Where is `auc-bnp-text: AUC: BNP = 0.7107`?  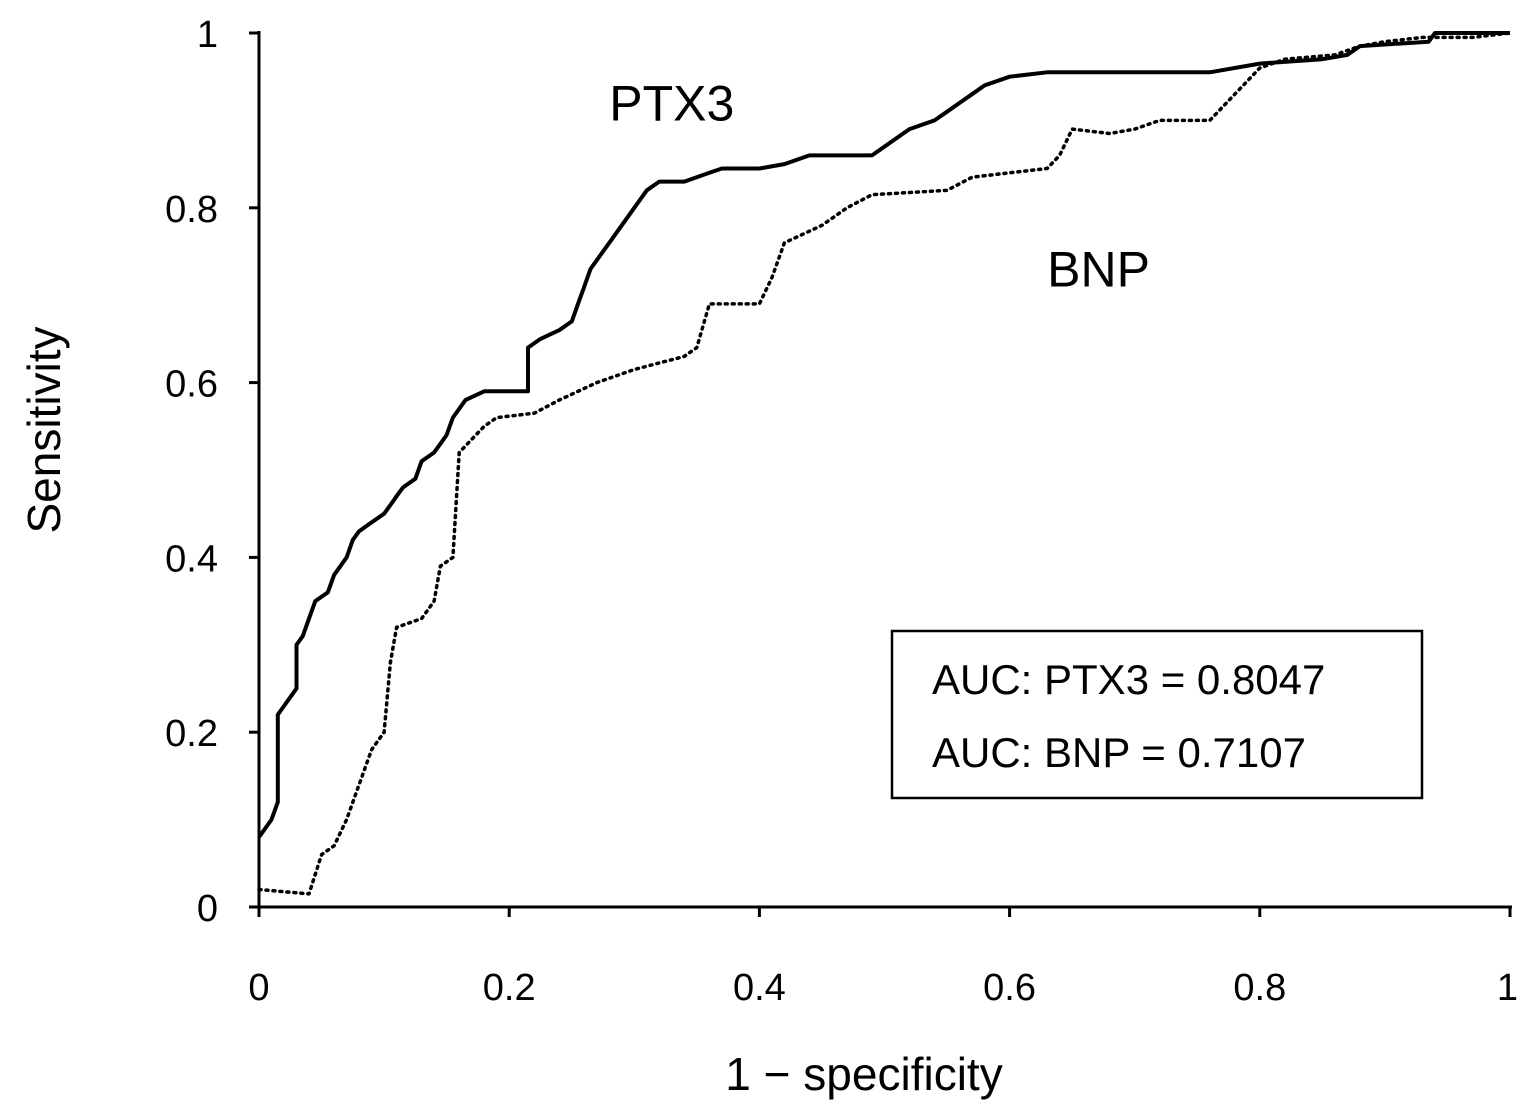
auc-bnp-text: AUC: BNP = 0.7107 is located at coordinates (1119, 752).